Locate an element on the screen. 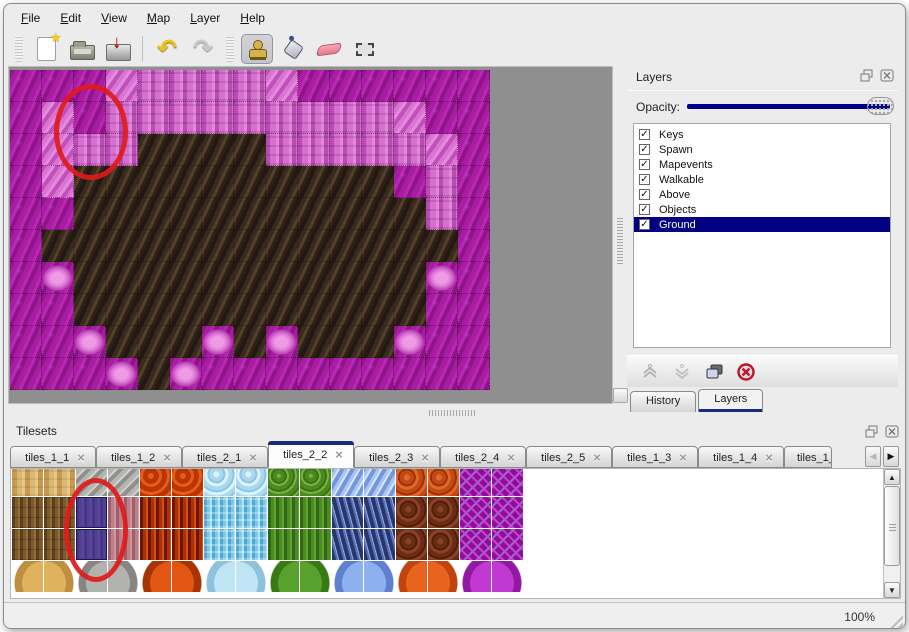  layer-row-mapevents: ✓ Mapevents is located at coordinates (762, 164).